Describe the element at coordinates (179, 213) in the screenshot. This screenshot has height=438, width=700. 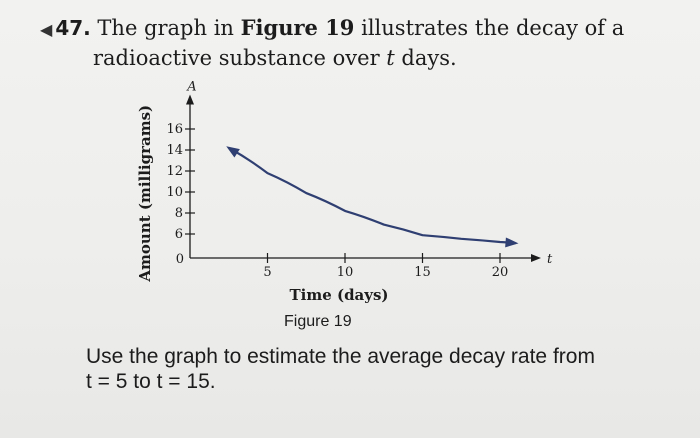
I see `y-tick-label: 8` at that location.